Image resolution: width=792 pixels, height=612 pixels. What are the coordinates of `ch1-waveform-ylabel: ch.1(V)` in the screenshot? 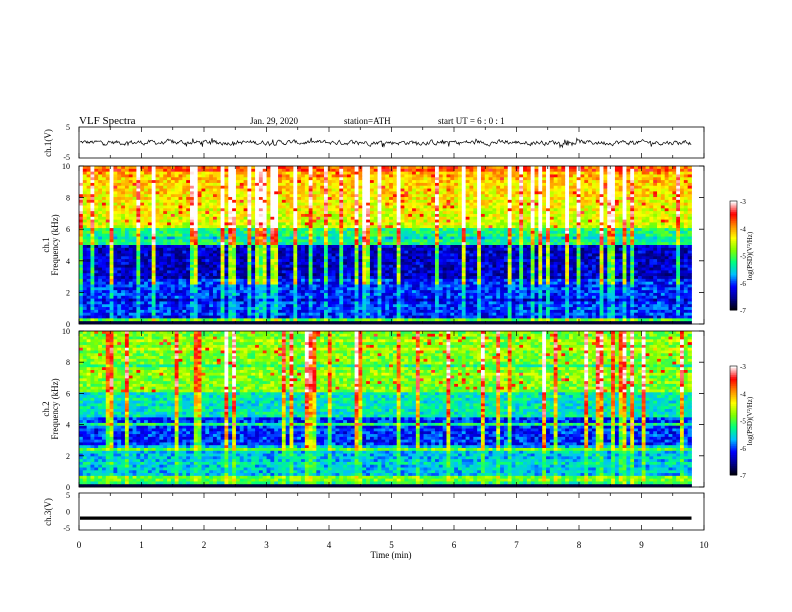 It's located at (48, 143).